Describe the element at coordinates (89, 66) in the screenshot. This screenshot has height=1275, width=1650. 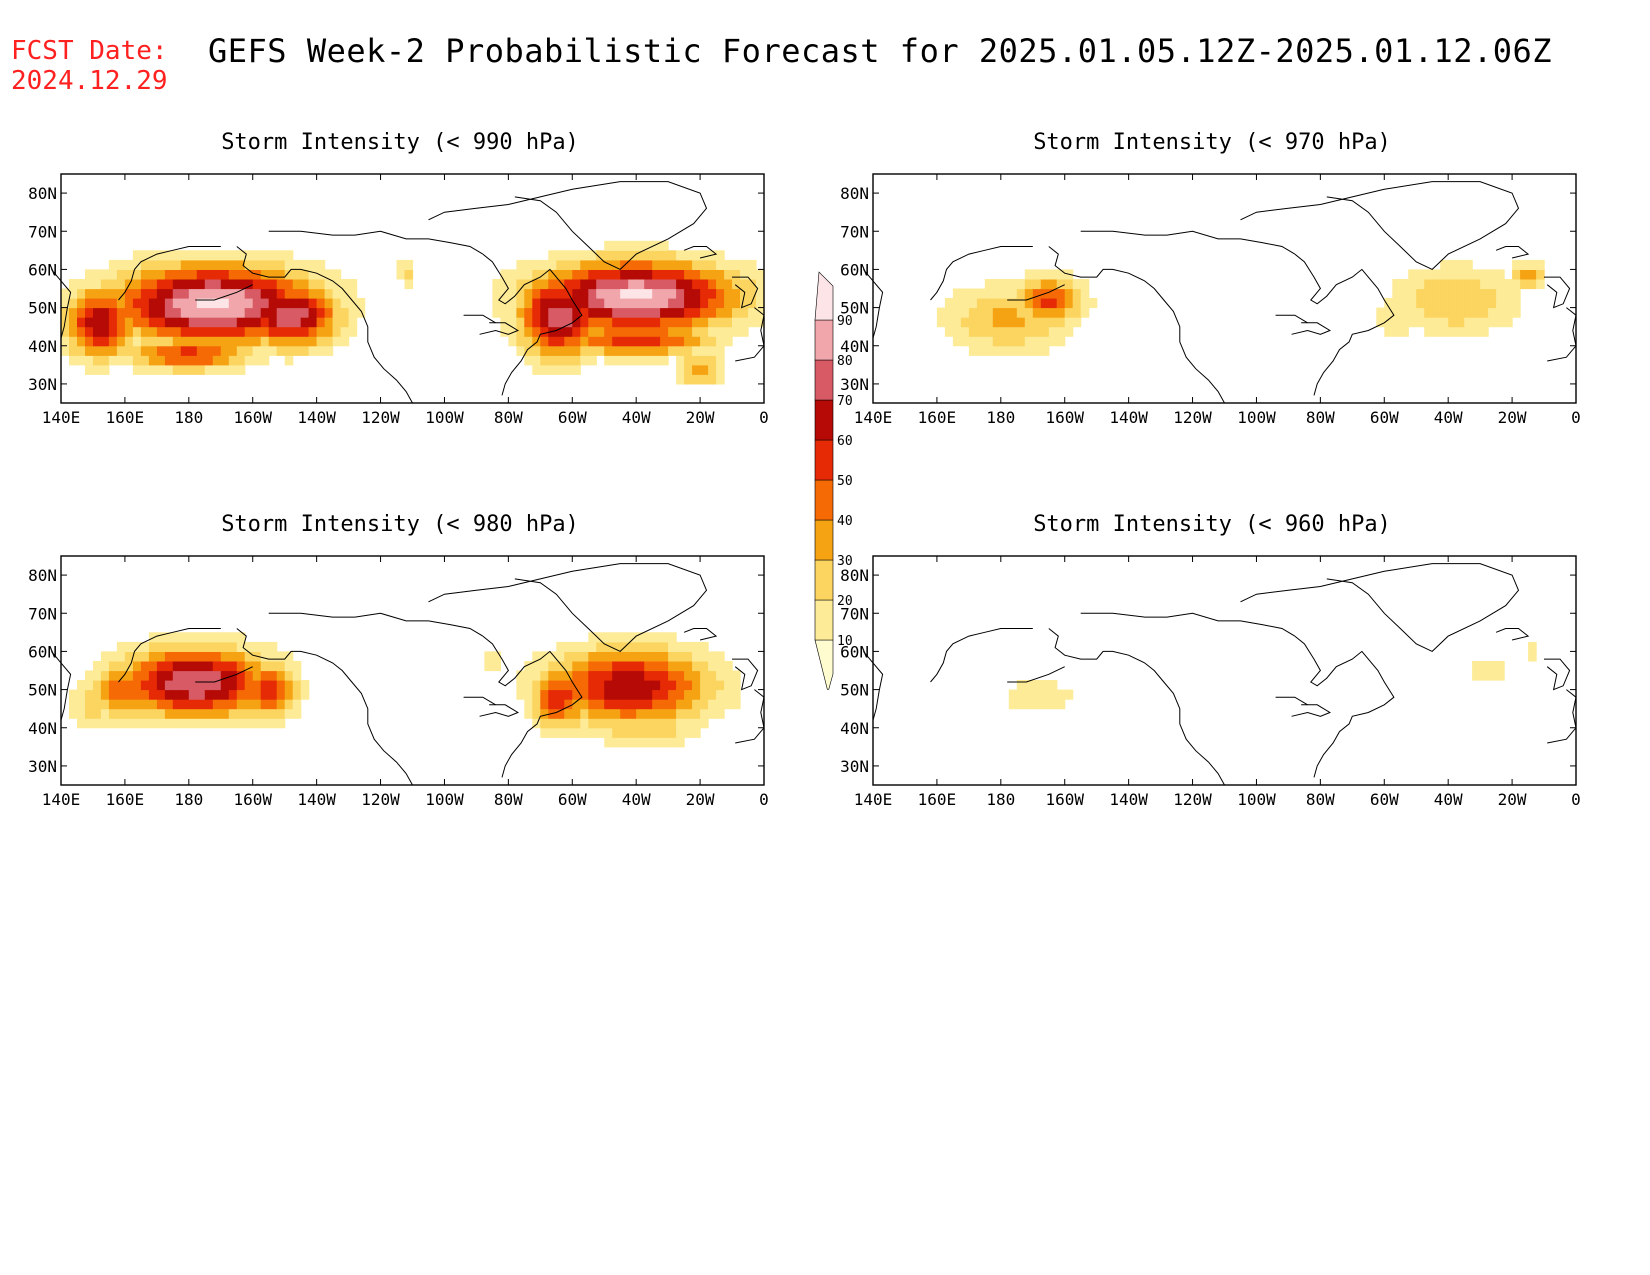
I see `forecast-date-block: FCST Date: 2024.12.29` at that location.